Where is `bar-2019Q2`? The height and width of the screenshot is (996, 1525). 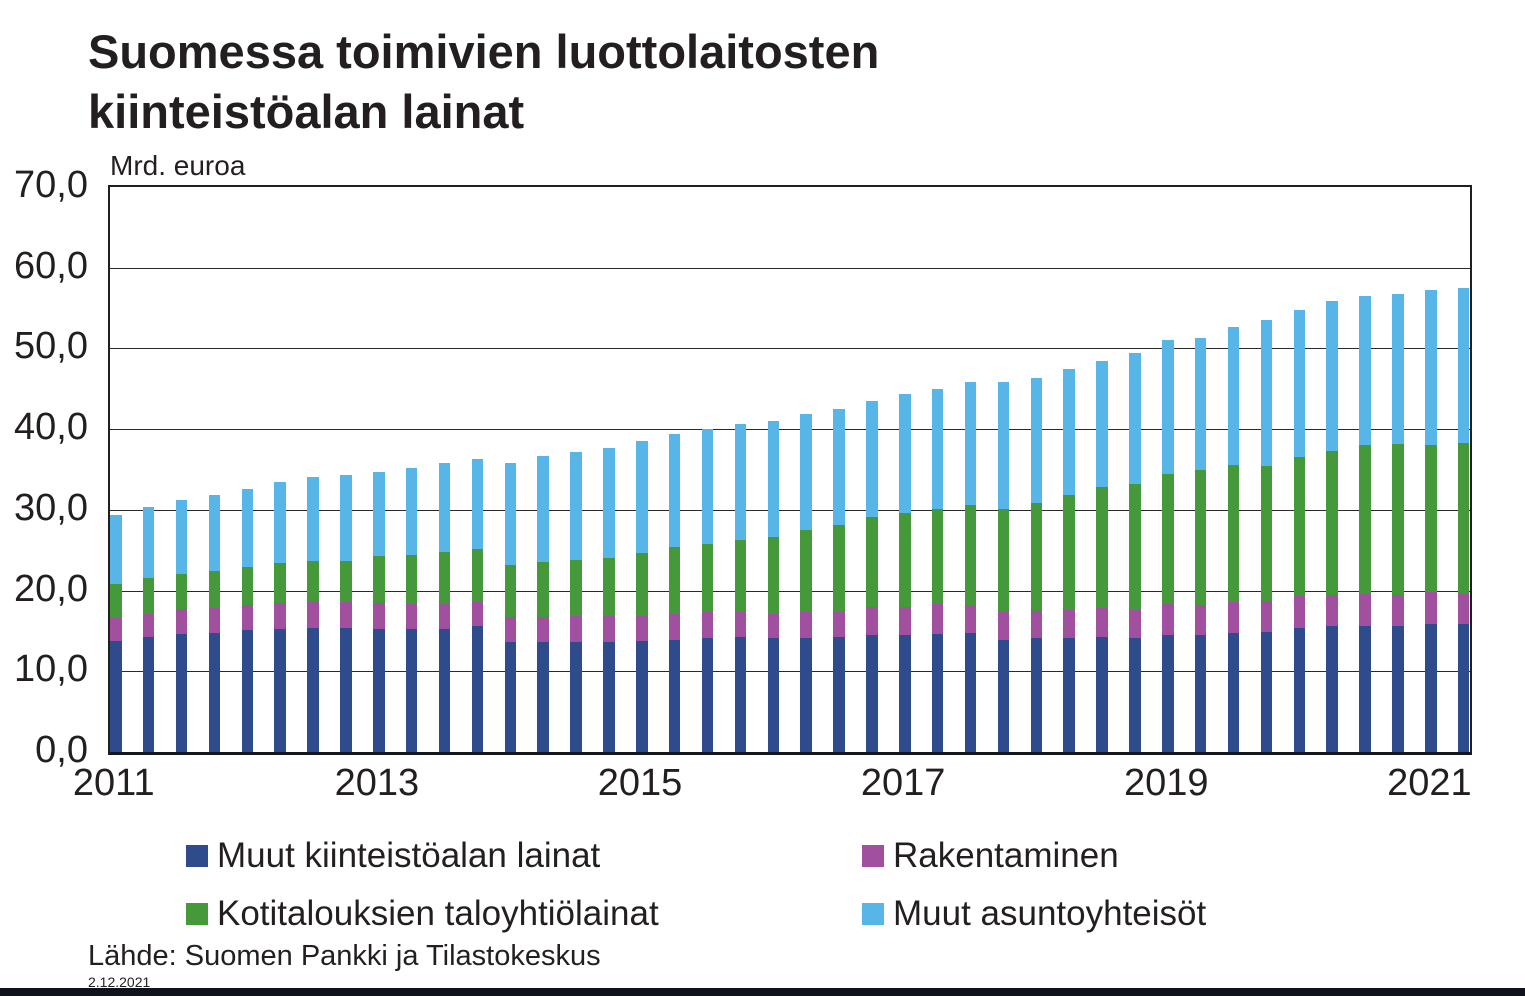 bar-2019Q2 is located at coordinates (1200, 544).